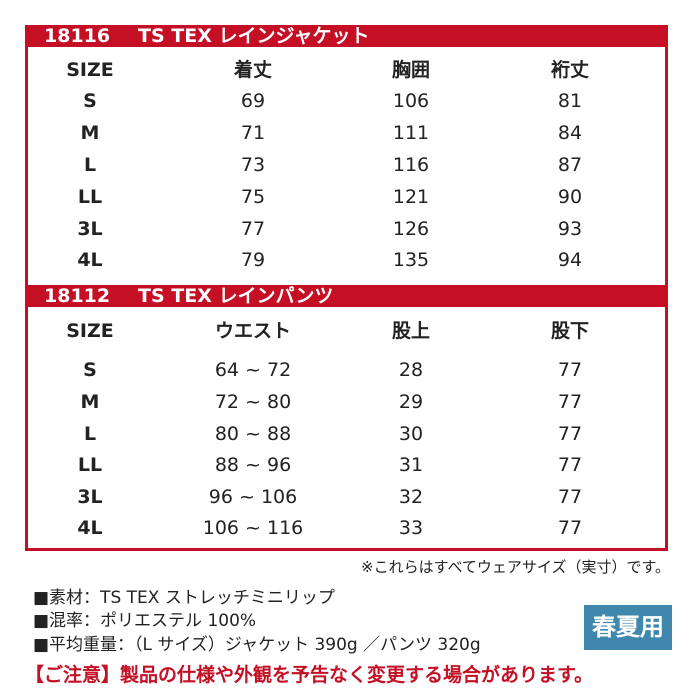 The width and height of the screenshot is (700, 700). Describe the element at coordinates (236, 296) in the screenshot. I see `product-name: TS TEX レインパンツ` at that location.